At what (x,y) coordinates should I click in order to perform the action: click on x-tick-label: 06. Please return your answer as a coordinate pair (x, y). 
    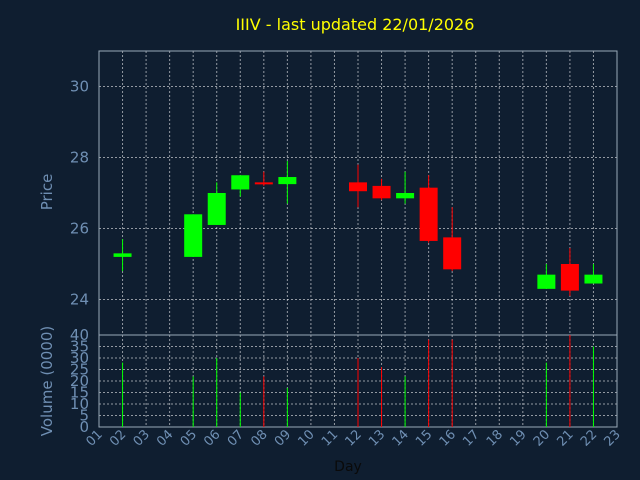
    Looking at the image, I should click on (212, 438).